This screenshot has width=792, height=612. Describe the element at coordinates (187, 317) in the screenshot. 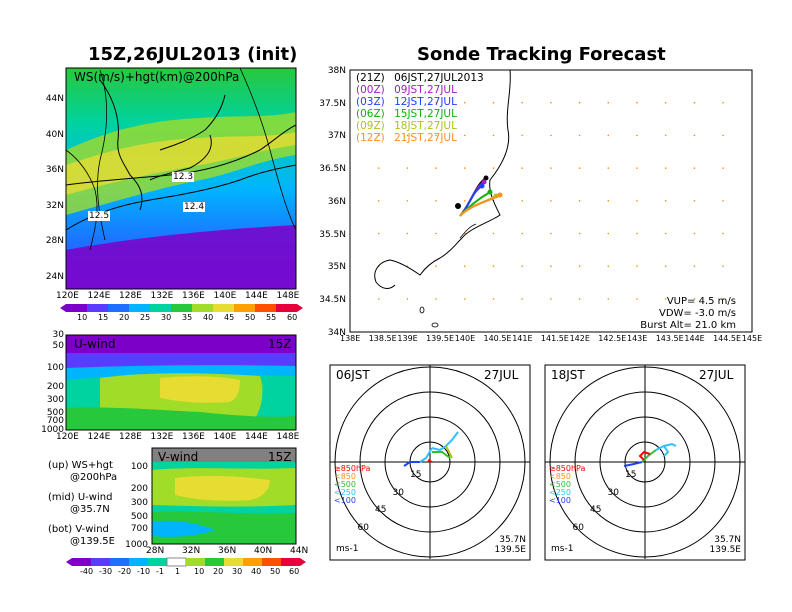

I see `colorbar-tick: 35` at that location.